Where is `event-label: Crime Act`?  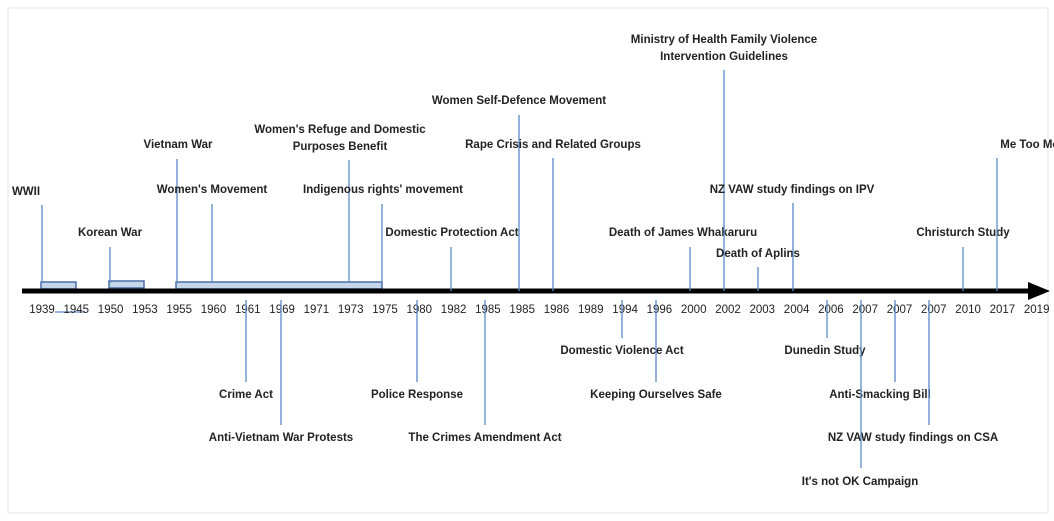
event-label: Crime Act is located at coordinates (246, 395).